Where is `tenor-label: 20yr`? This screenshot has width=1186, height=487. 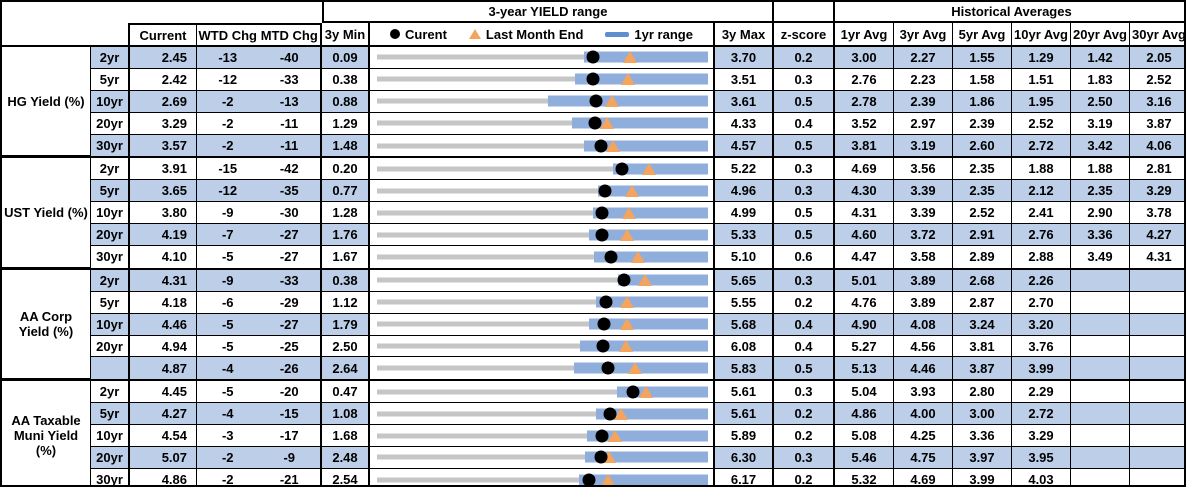 tenor-label: 20yr is located at coordinates (110, 123).